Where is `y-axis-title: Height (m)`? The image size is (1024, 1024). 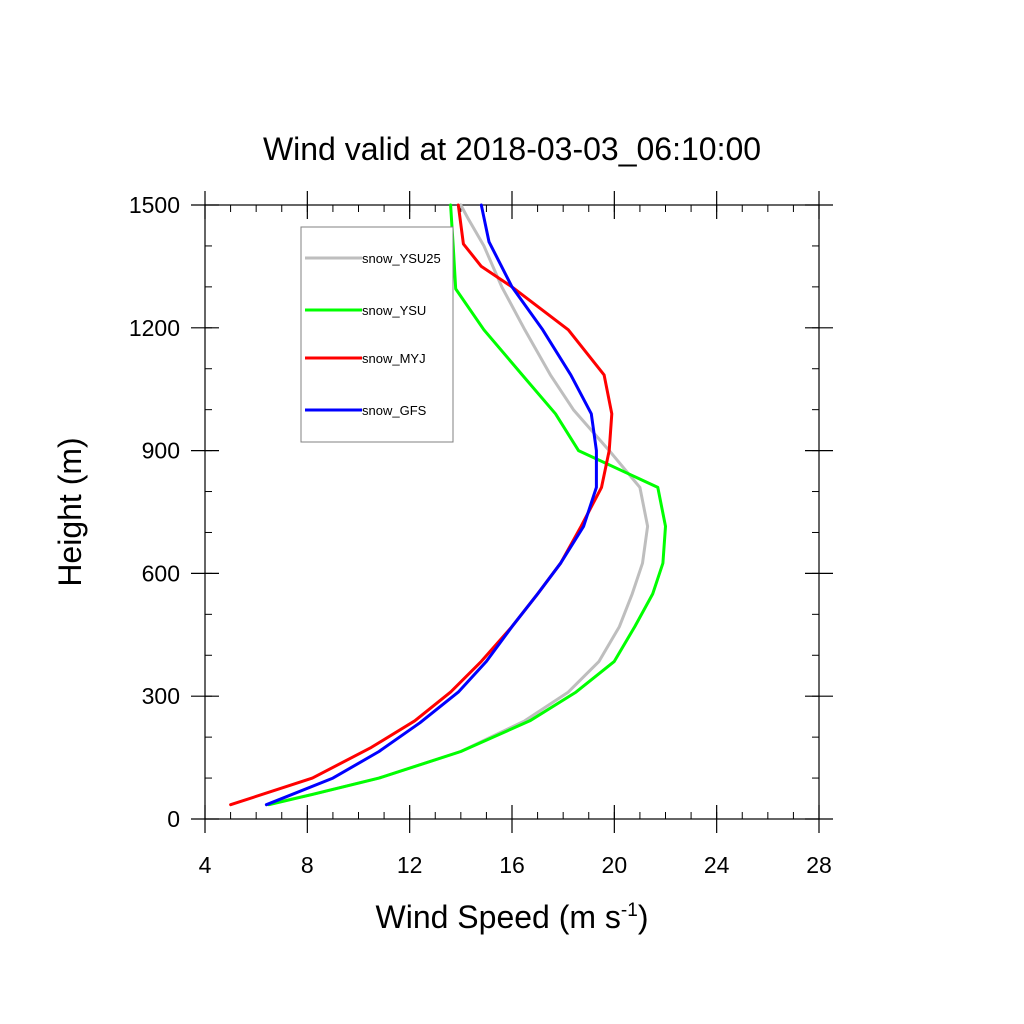 y-axis-title: Height (m) is located at coordinates (70, 511).